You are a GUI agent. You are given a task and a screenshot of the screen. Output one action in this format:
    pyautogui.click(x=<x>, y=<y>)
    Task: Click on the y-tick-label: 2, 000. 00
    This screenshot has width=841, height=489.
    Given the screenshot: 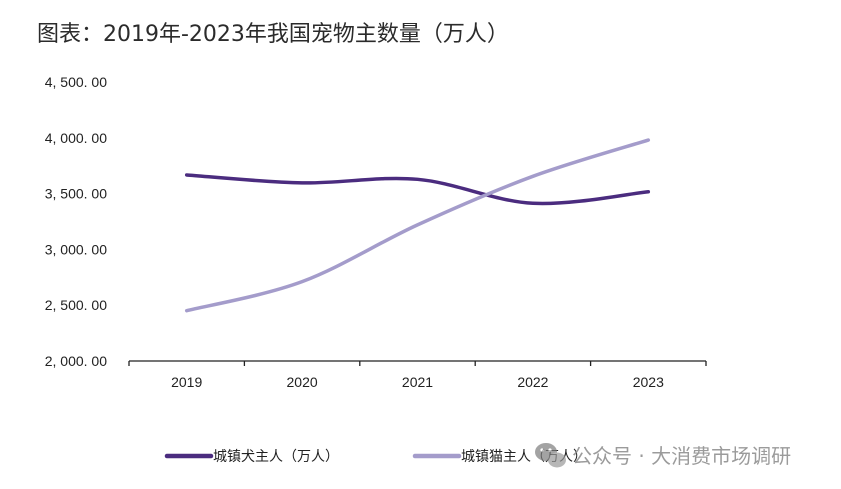 What is the action you would take?
    pyautogui.click(x=76, y=361)
    